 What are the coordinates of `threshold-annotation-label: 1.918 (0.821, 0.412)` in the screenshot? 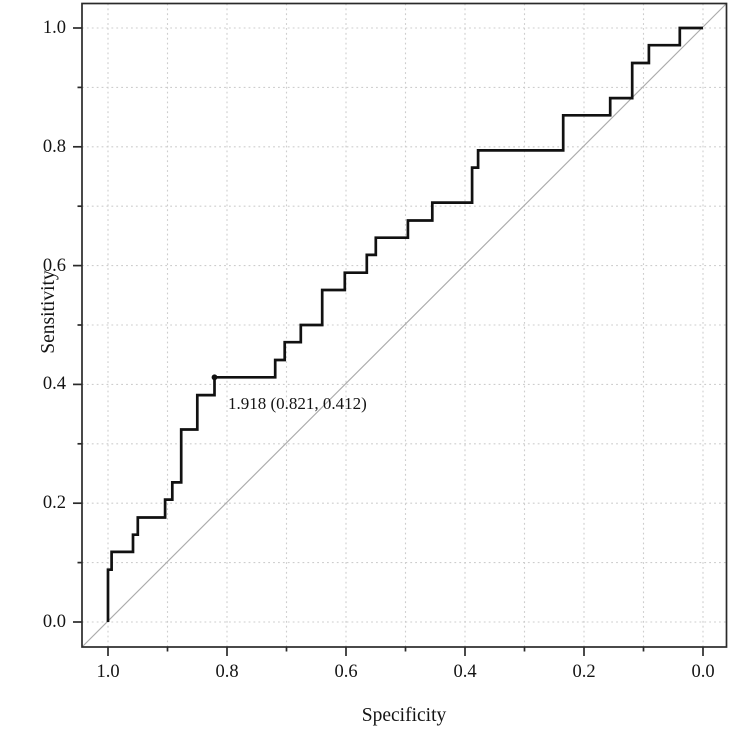 It's located at (297, 403).